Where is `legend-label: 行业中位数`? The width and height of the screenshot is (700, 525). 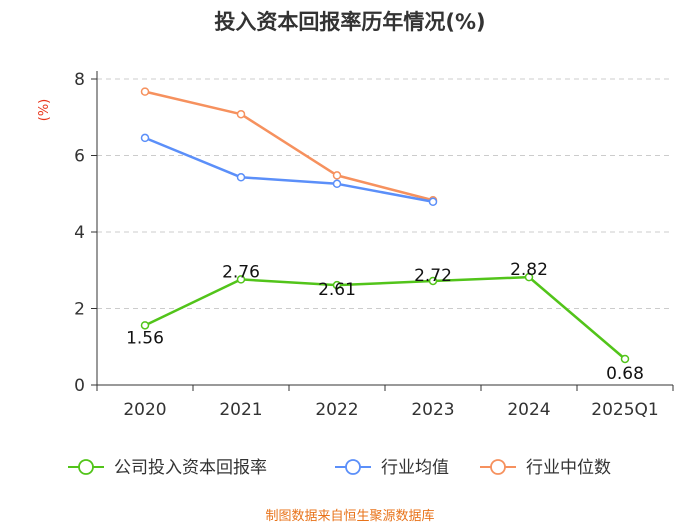 legend-label: 行业中位数 is located at coordinates (568, 468).